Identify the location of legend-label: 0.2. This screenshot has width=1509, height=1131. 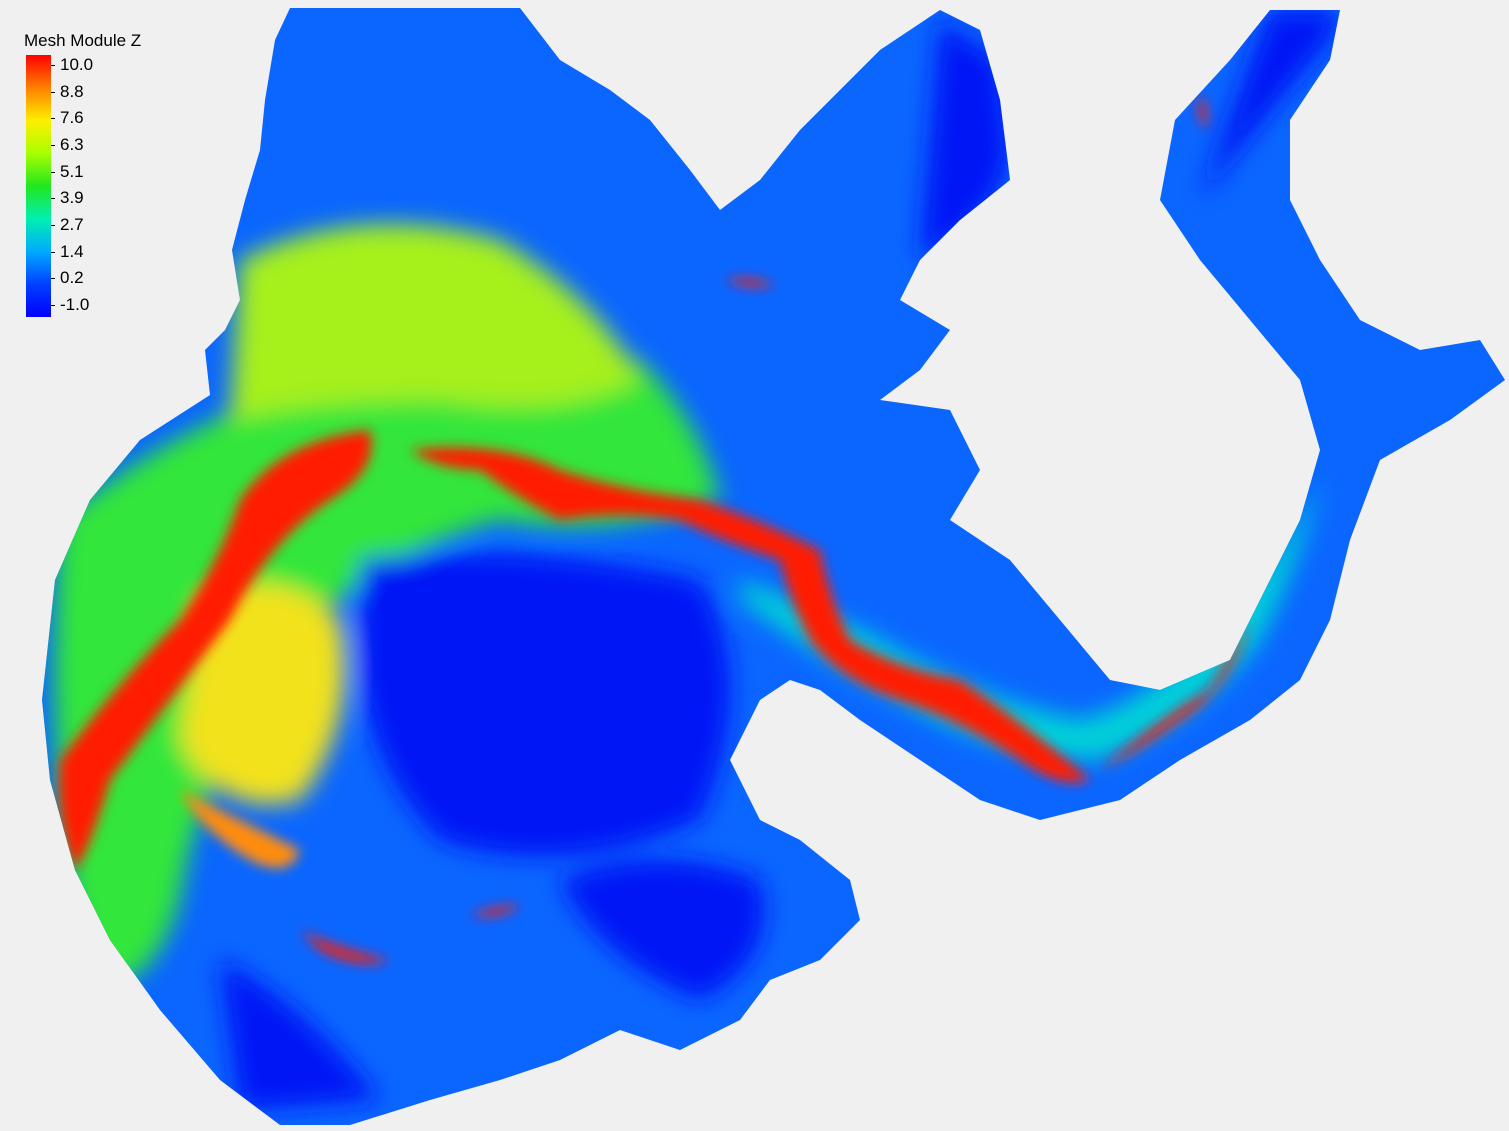
(72, 278).